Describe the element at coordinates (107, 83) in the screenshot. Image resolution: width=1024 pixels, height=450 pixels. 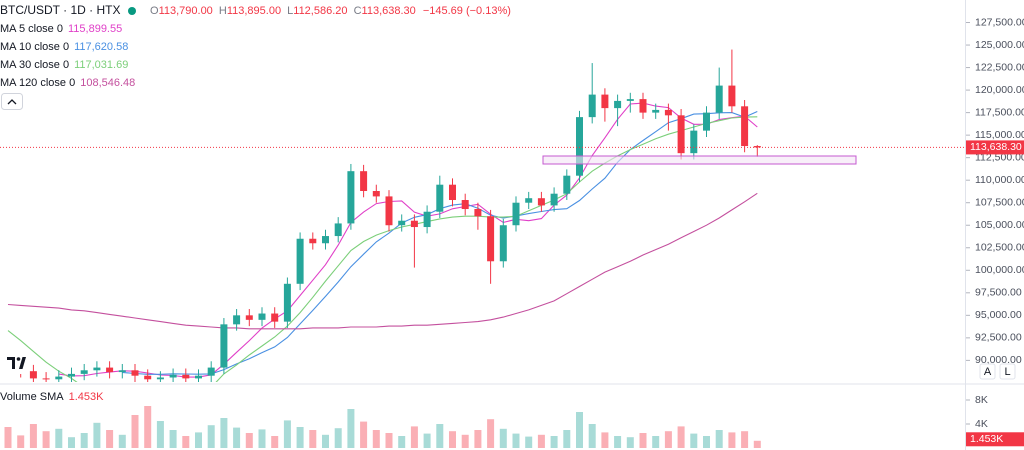
I see `ma-legend-value: 108,546.48` at that location.